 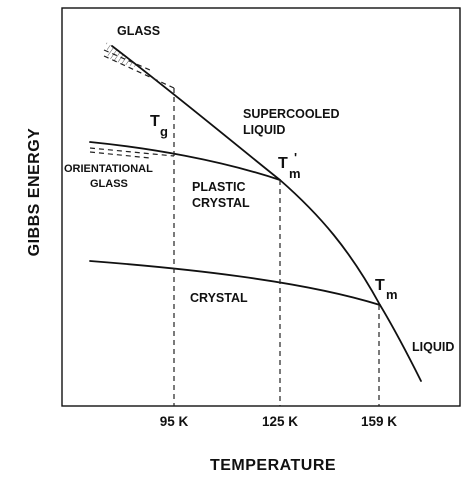 What do you see at coordinates (295, 157) in the screenshot?
I see `tm-prime-mark: '` at bounding box center [295, 157].